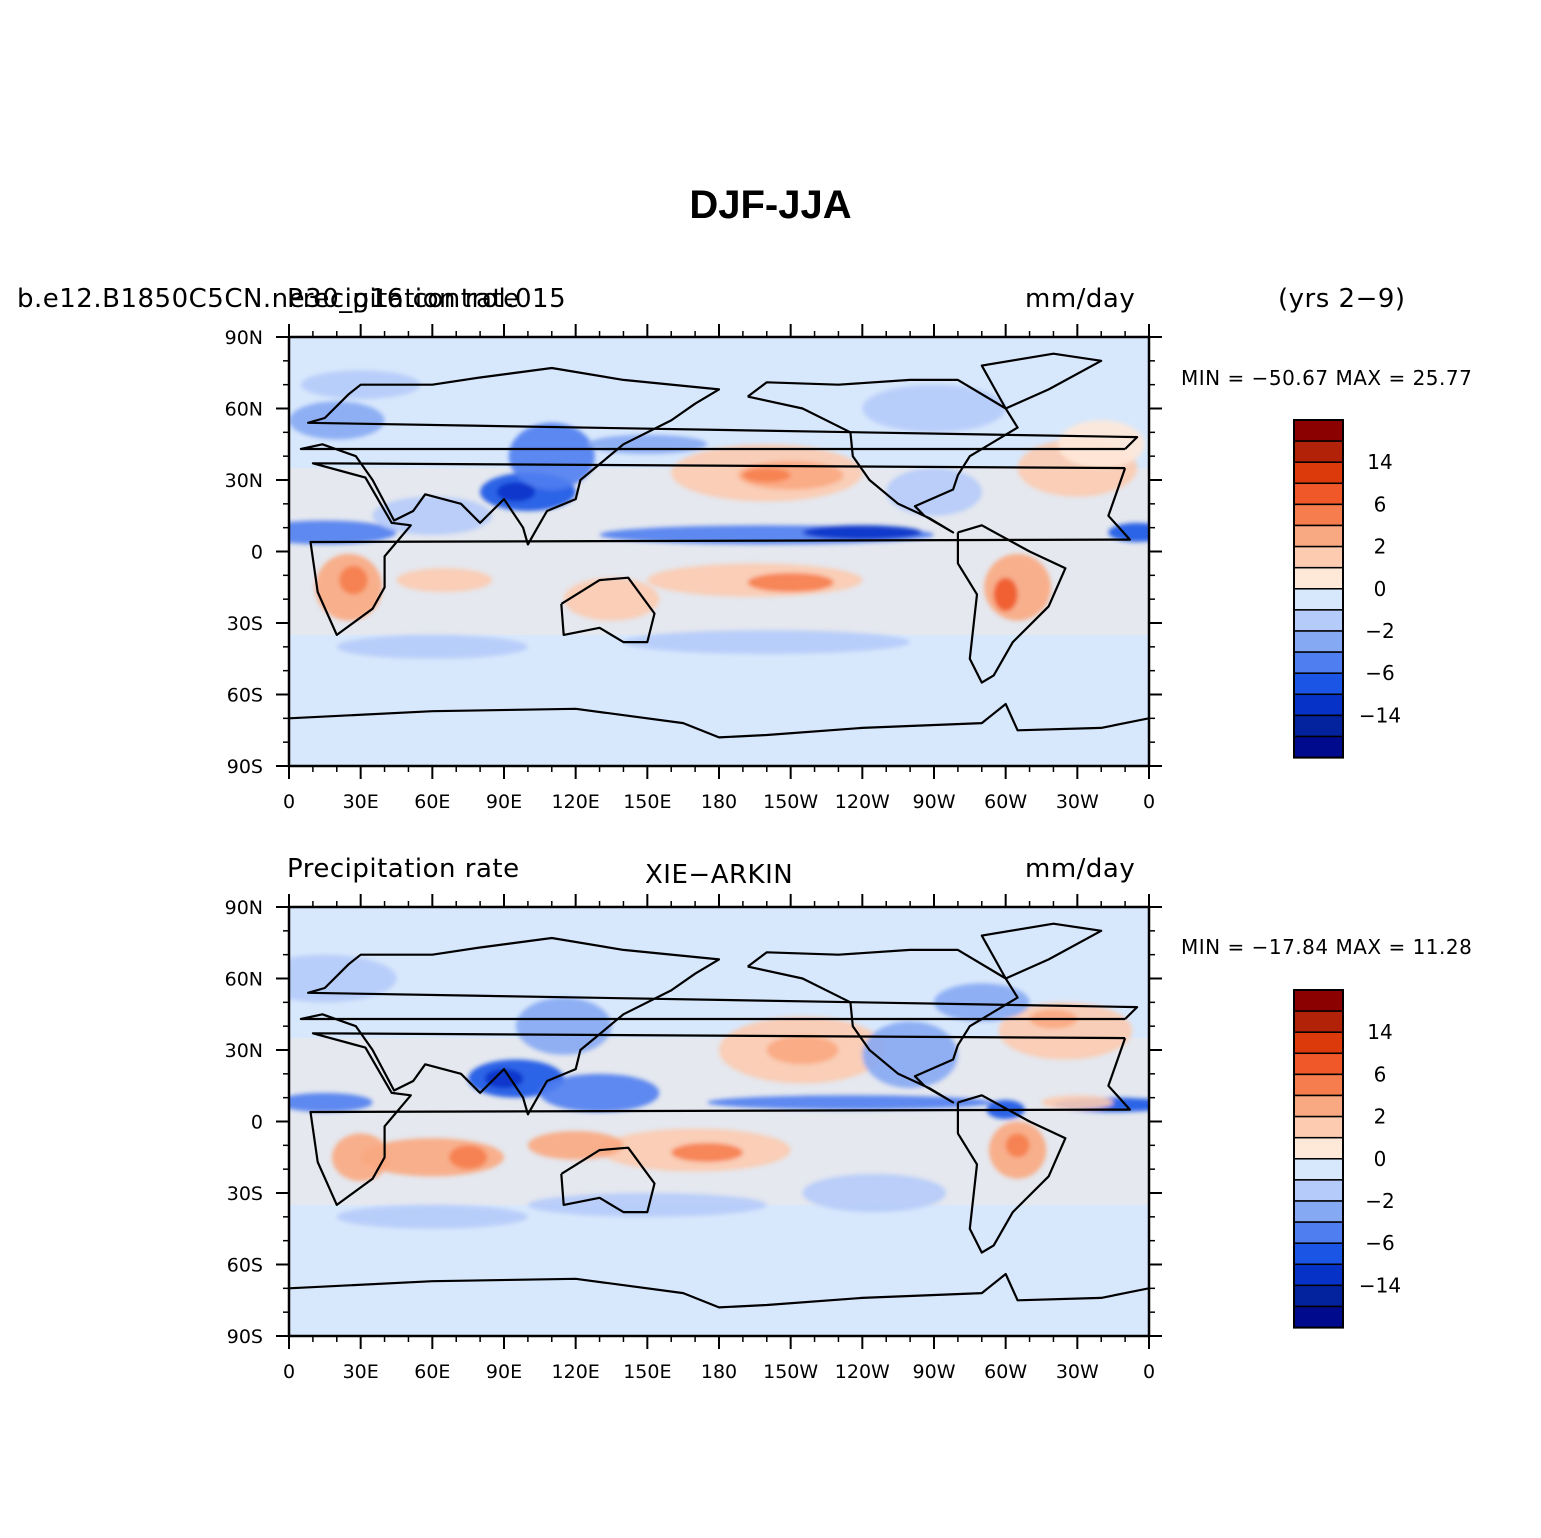 This screenshot has width=1541, height=1538. Describe the element at coordinates (504, 1372) in the screenshot. I see `lon-label: 90E` at that location.